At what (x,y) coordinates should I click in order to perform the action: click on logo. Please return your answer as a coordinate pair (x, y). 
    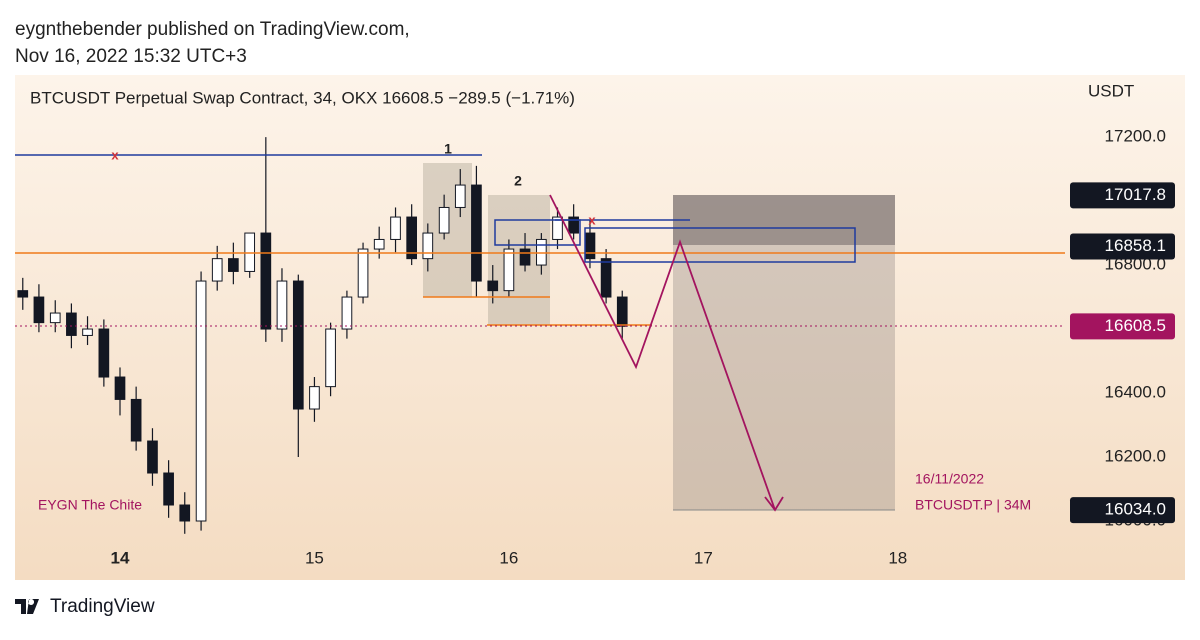
    Looking at the image, I should click on (27, 606).